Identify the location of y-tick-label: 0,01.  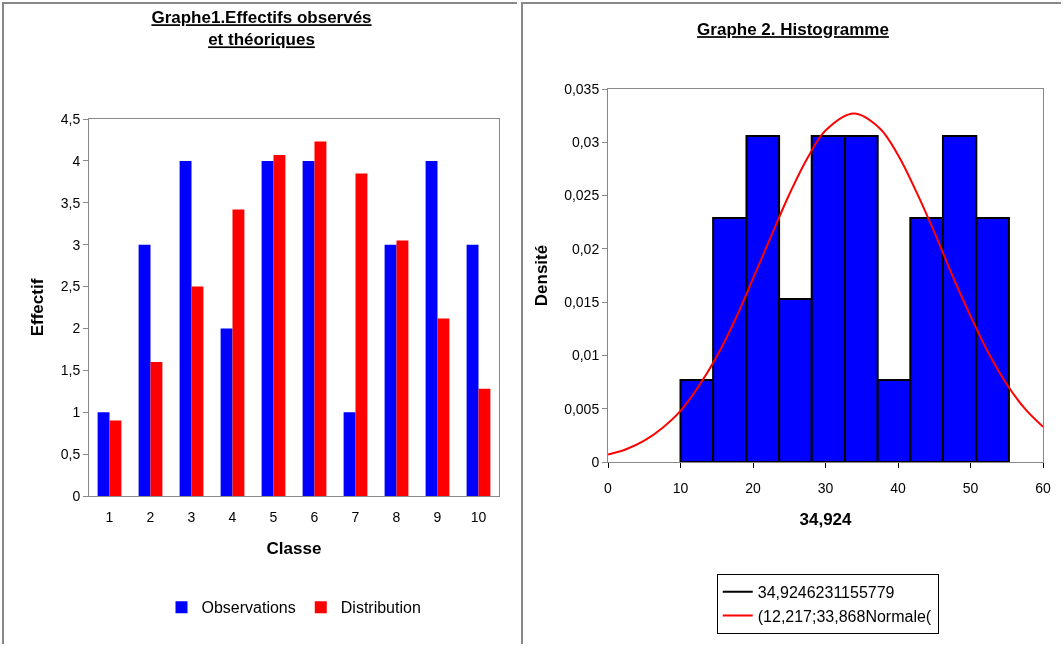
(585, 355).